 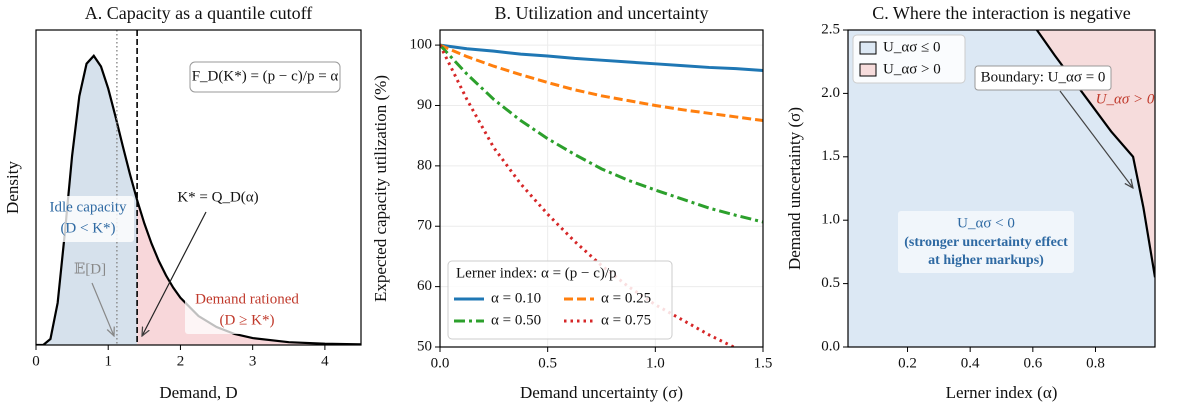 I want to click on panel-title: A. Capacity as a quantile cutoff, so click(x=199, y=13).